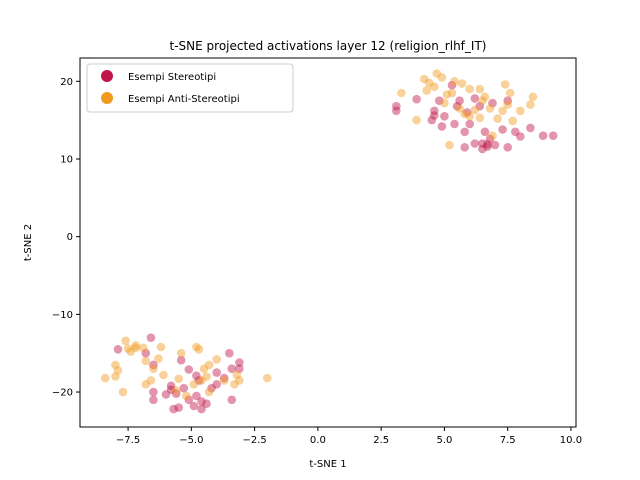 The width and height of the screenshot is (640, 480). I want to click on x-tick-label: −5.0, so click(191, 440).